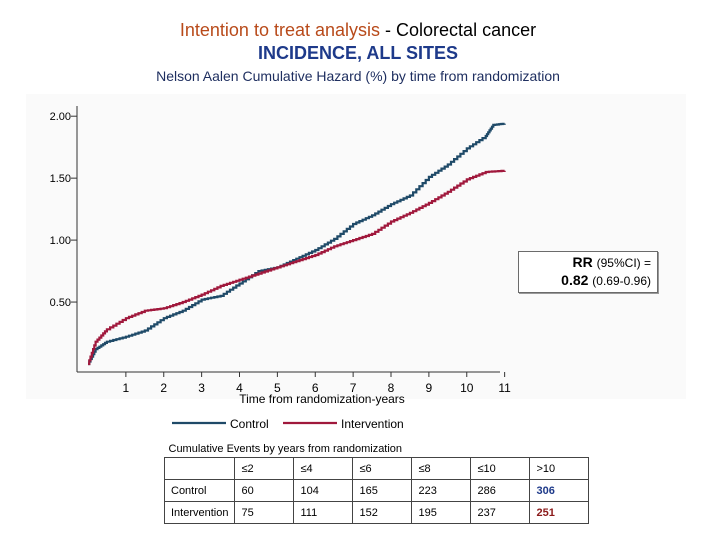  Describe the element at coordinates (559, 468) in the screenshot. I see `table-header-cell: >10` at that location.